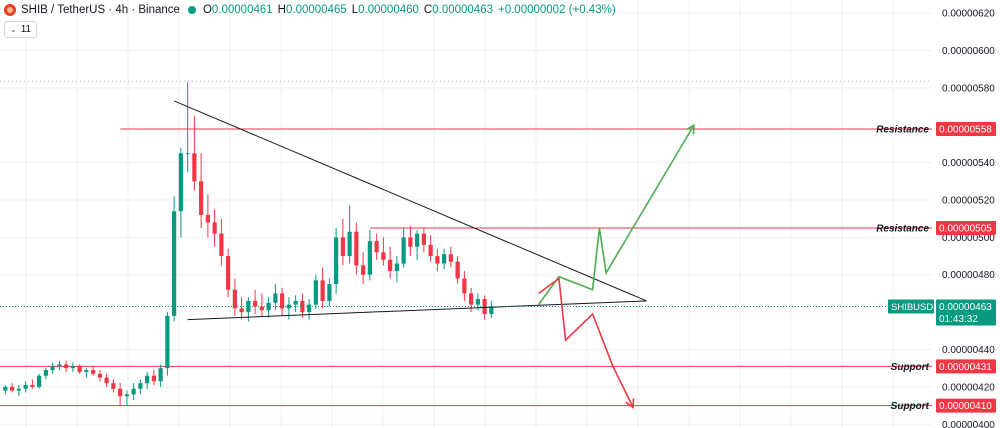 Image resolution: width=1000 pixels, height=428 pixels. What do you see at coordinates (21, 29) in the screenshot?
I see `indicators-toggle: ⌄ 11` at bounding box center [21, 29].